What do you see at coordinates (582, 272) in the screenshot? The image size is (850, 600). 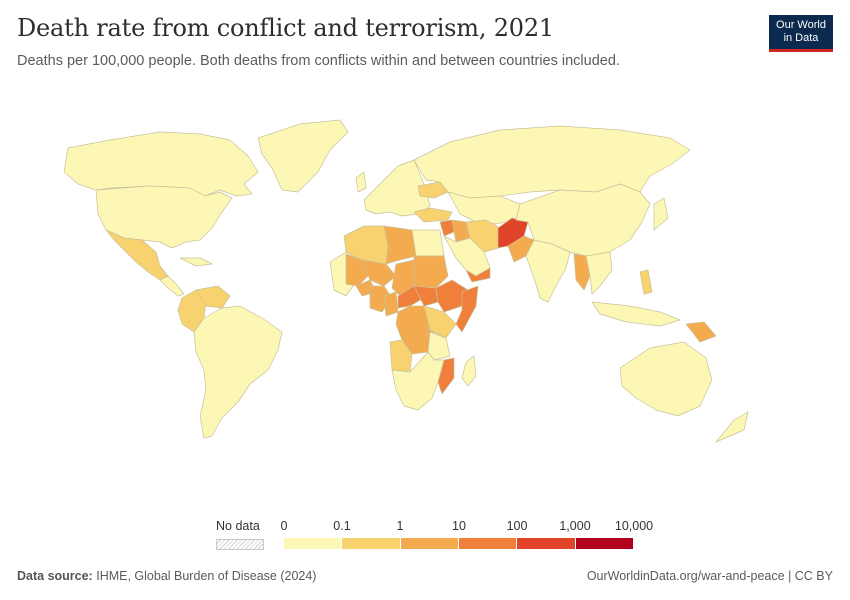 I see `region-myanmar` at bounding box center [582, 272].